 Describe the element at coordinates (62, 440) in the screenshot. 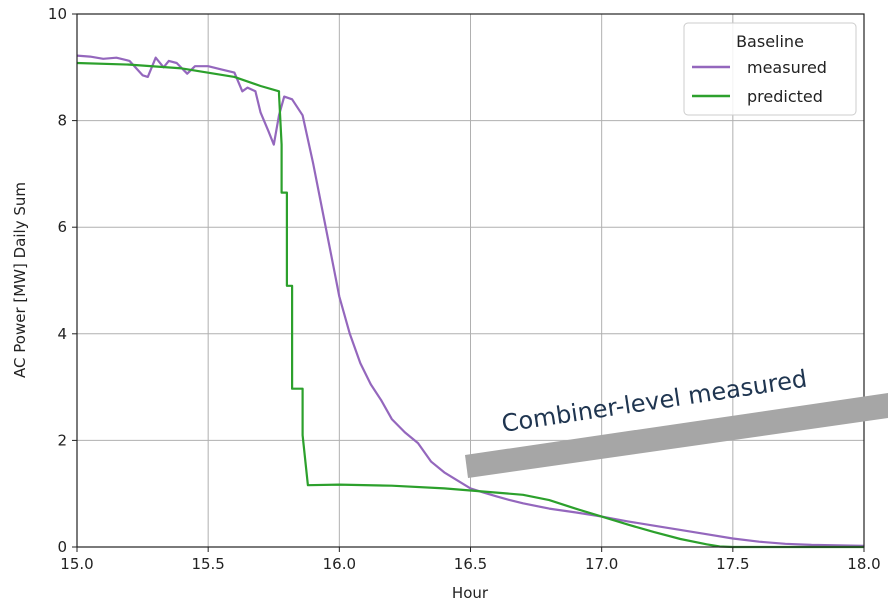

I see `y-tick-label: 2` at that location.